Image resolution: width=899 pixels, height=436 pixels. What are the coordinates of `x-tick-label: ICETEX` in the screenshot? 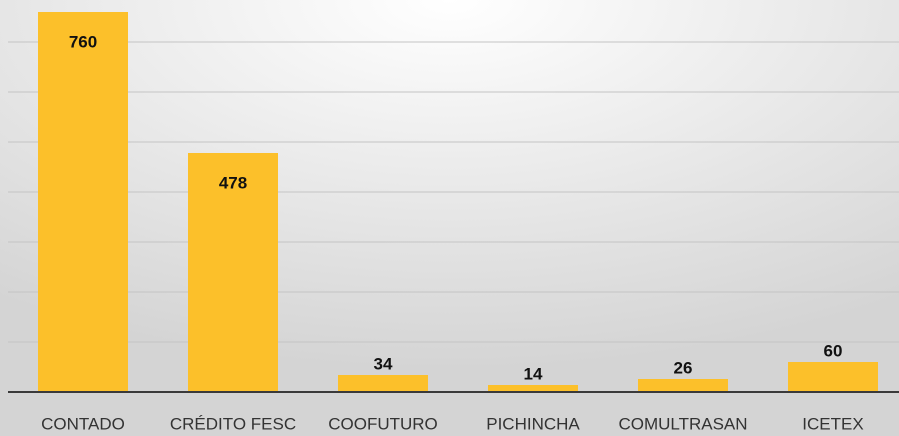 It's located at (832, 423).